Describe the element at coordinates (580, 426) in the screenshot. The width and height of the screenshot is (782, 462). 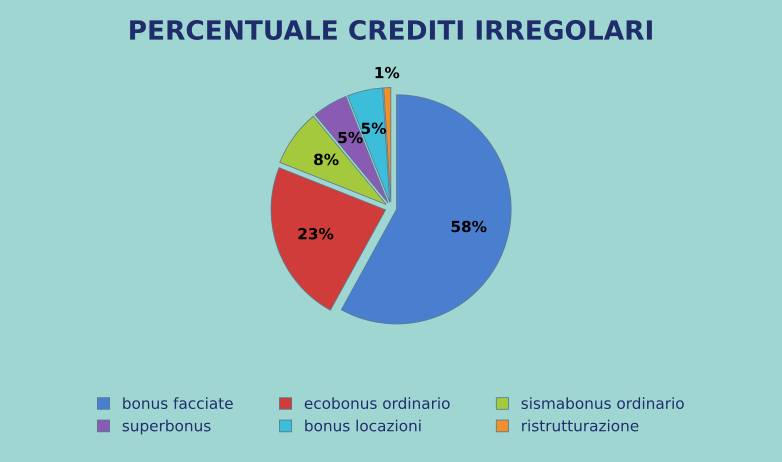
I see `legend-label: ristrutturazione` at that location.